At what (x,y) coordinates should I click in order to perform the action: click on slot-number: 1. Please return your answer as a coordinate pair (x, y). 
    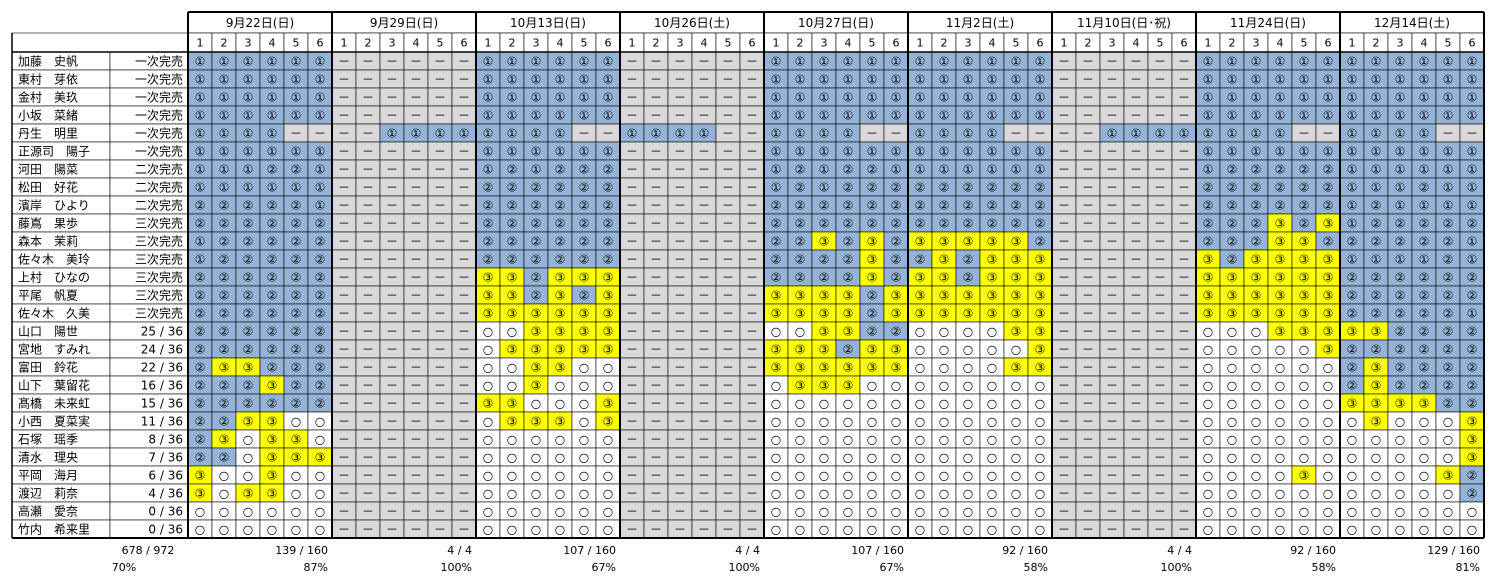
    Looking at the image, I should click on (632, 43).